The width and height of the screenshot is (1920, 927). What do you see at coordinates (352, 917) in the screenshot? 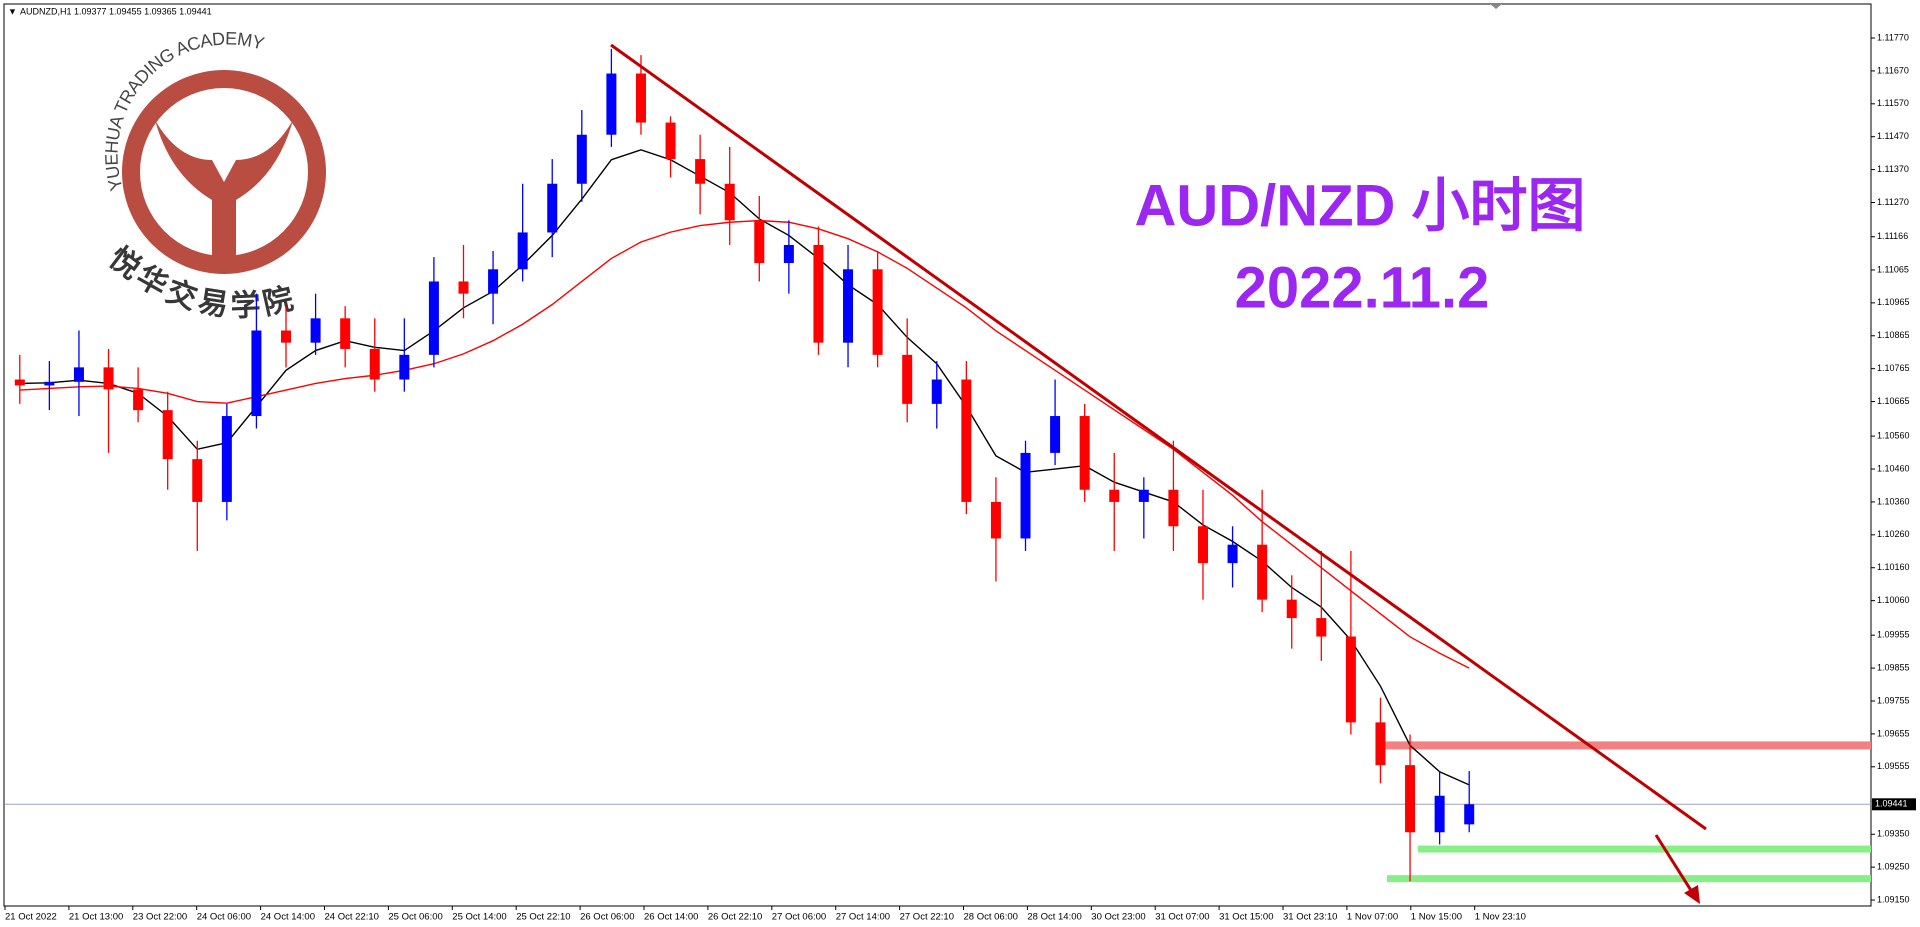
I see `x-tick-label: 24 Oct 22:10` at bounding box center [352, 917].